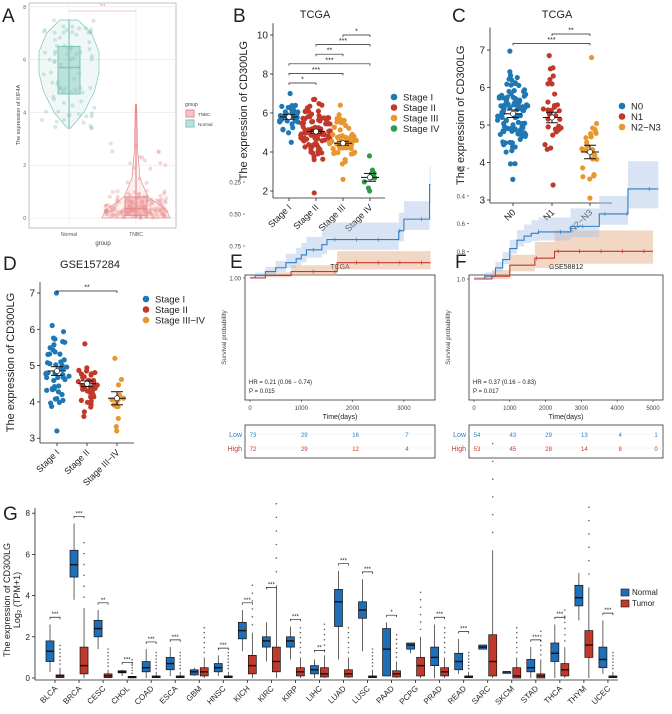 This screenshot has width=672, height=714. What do you see at coordinates (433, 695) in the screenshot?
I see `x-tick-label: PRAD` at bounding box center [433, 695].